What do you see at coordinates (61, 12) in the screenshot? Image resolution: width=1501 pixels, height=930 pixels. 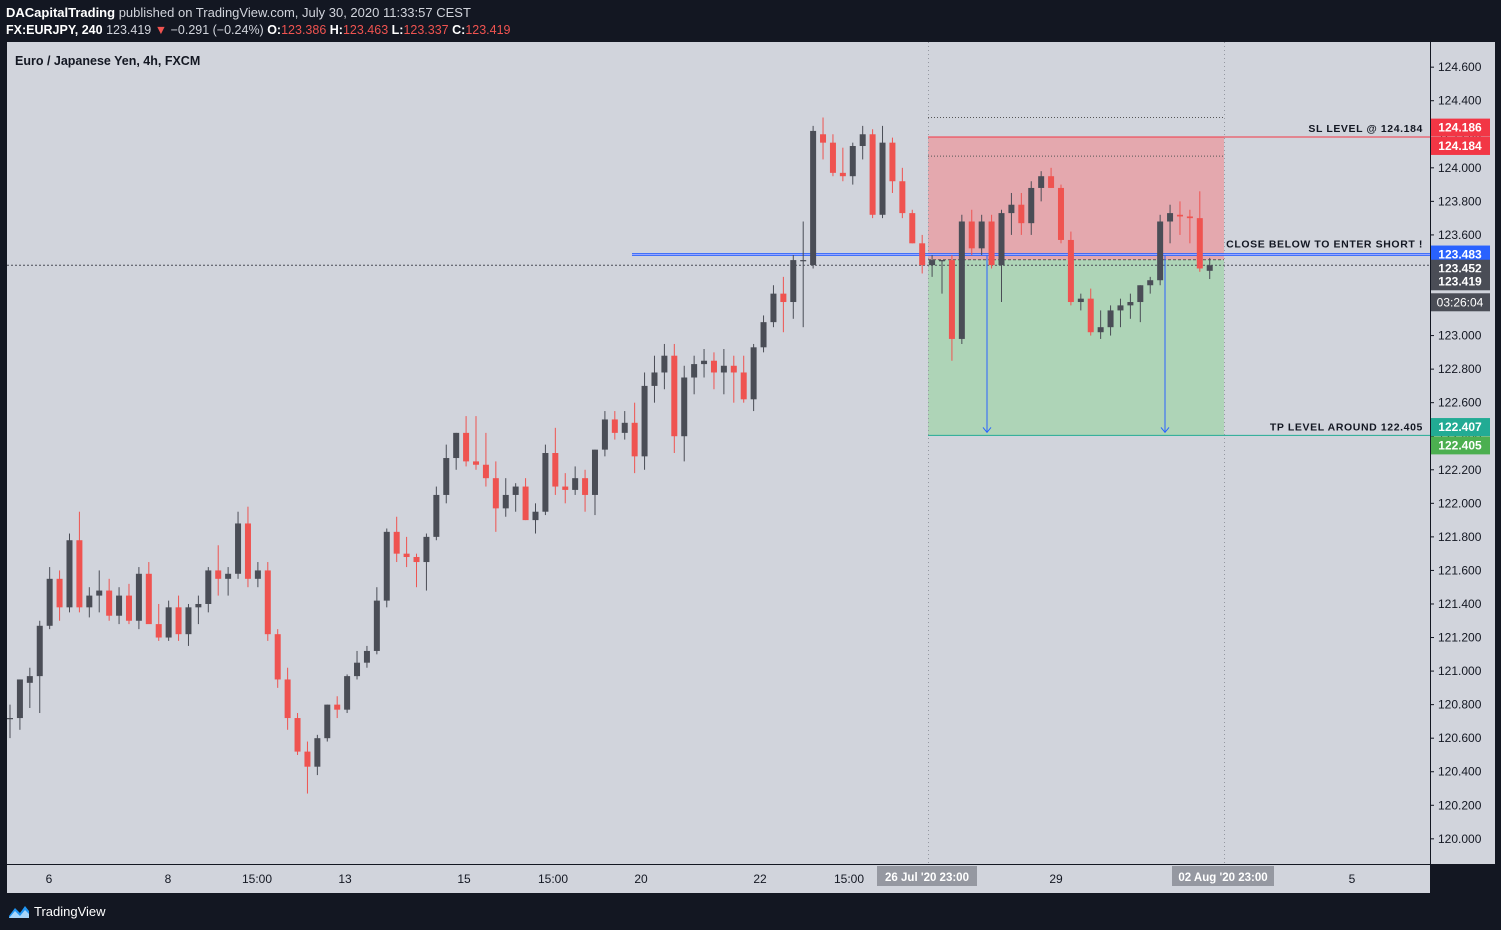 I see `author-name: DACapitalTrading` at bounding box center [61, 12].